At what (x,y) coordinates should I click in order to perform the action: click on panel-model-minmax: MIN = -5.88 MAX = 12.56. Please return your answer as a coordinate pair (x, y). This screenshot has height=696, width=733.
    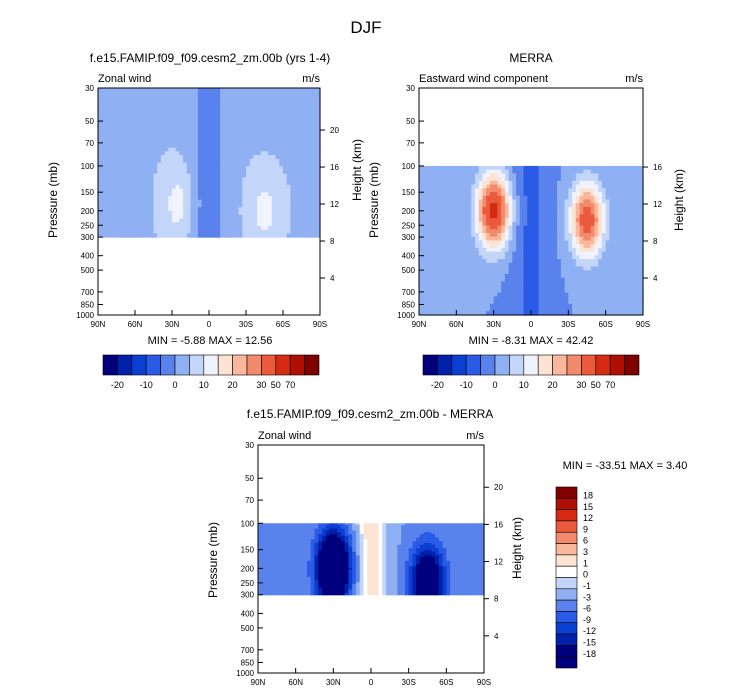
    Looking at the image, I should click on (210, 341).